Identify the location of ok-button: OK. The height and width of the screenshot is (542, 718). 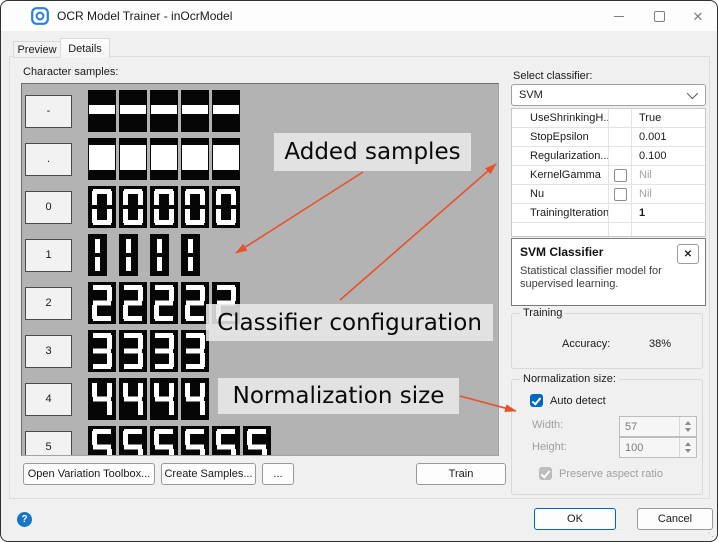
(575, 519).